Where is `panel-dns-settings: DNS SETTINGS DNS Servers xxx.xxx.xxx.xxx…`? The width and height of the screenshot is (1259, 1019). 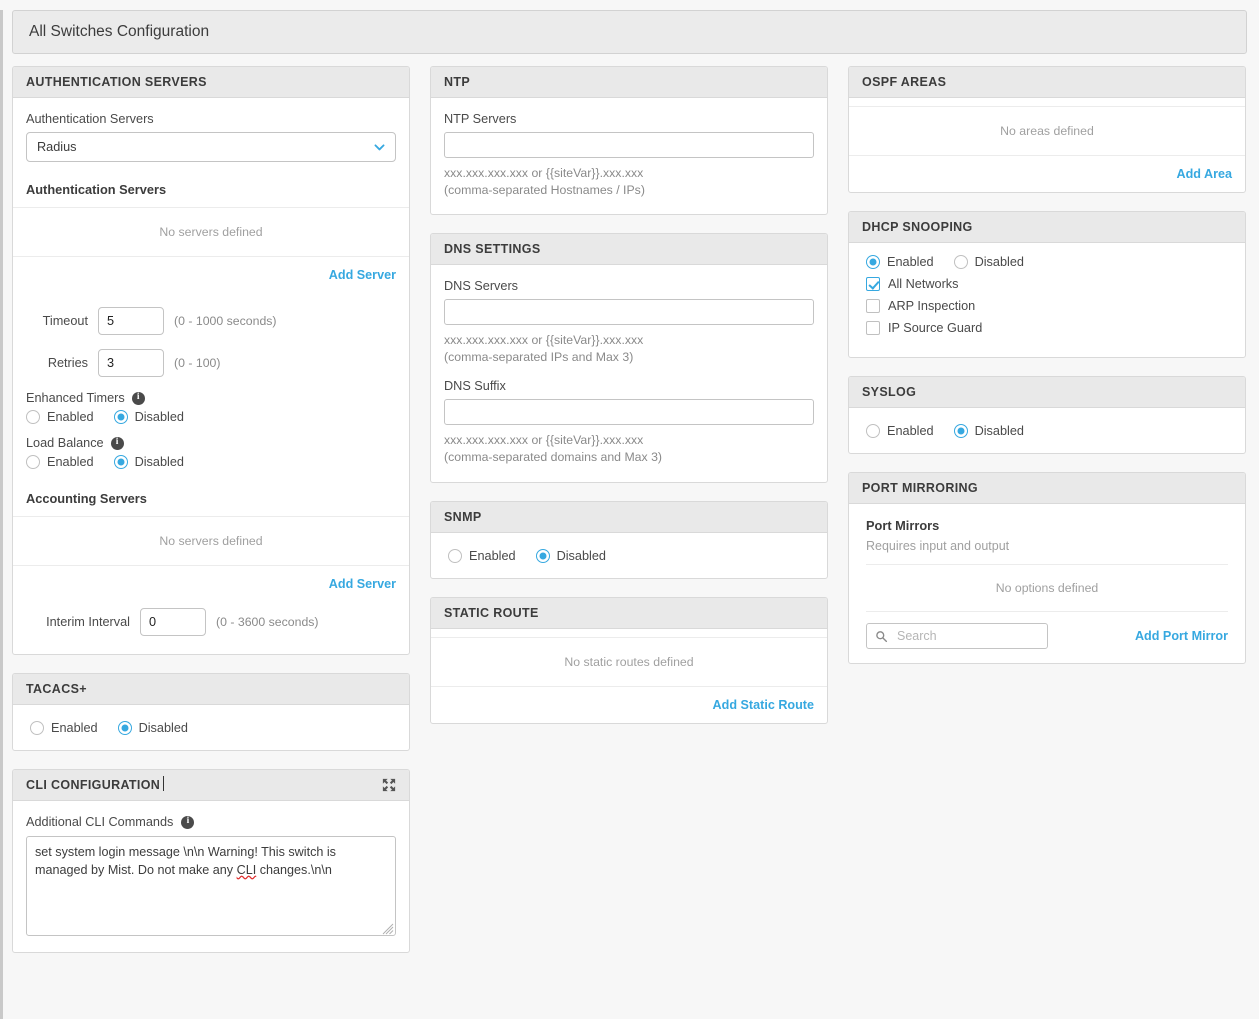
panel-dns-settings: DNS SETTINGS DNS Servers xxx.xxx.xxx.xxx… is located at coordinates (629, 358).